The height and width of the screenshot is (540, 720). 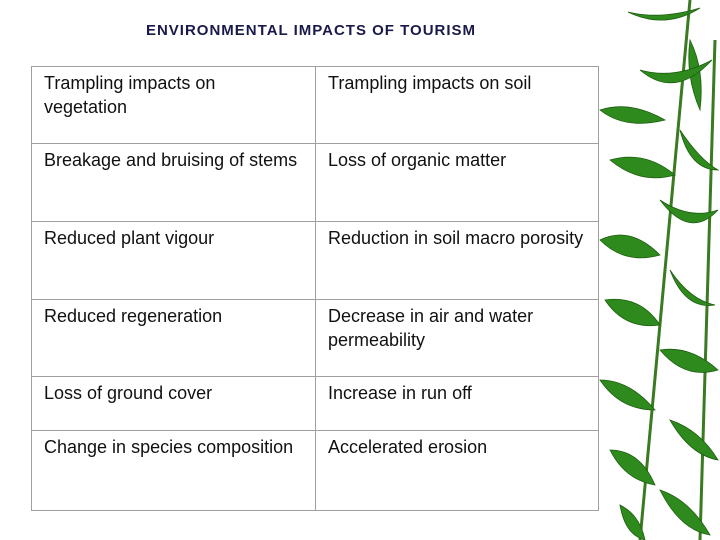 I want to click on table-cell: Trampling impacts on soil, so click(x=457, y=105).